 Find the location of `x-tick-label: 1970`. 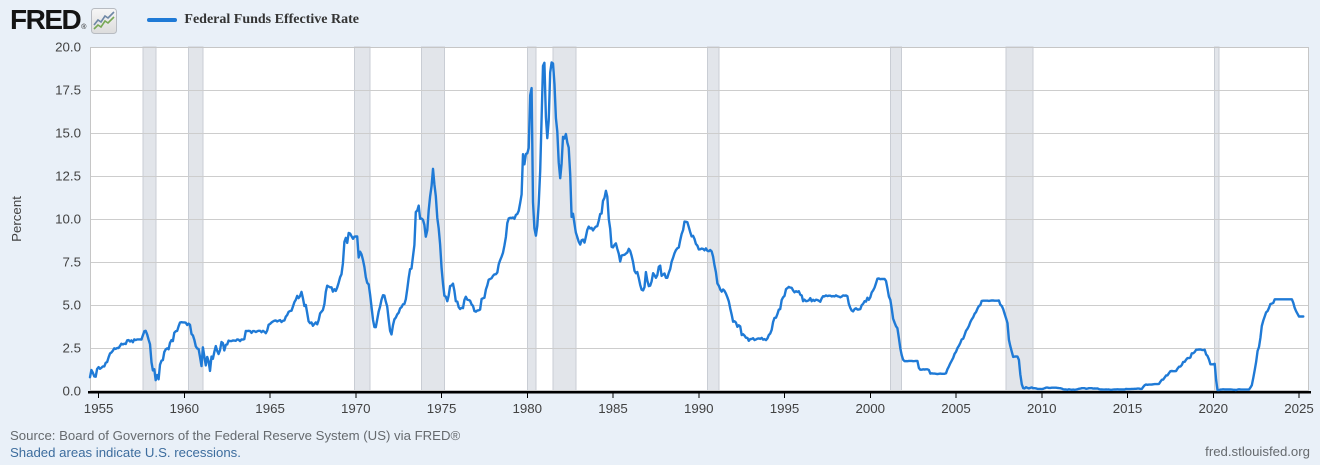

x-tick-label: 1970 is located at coordinates (356, 408).